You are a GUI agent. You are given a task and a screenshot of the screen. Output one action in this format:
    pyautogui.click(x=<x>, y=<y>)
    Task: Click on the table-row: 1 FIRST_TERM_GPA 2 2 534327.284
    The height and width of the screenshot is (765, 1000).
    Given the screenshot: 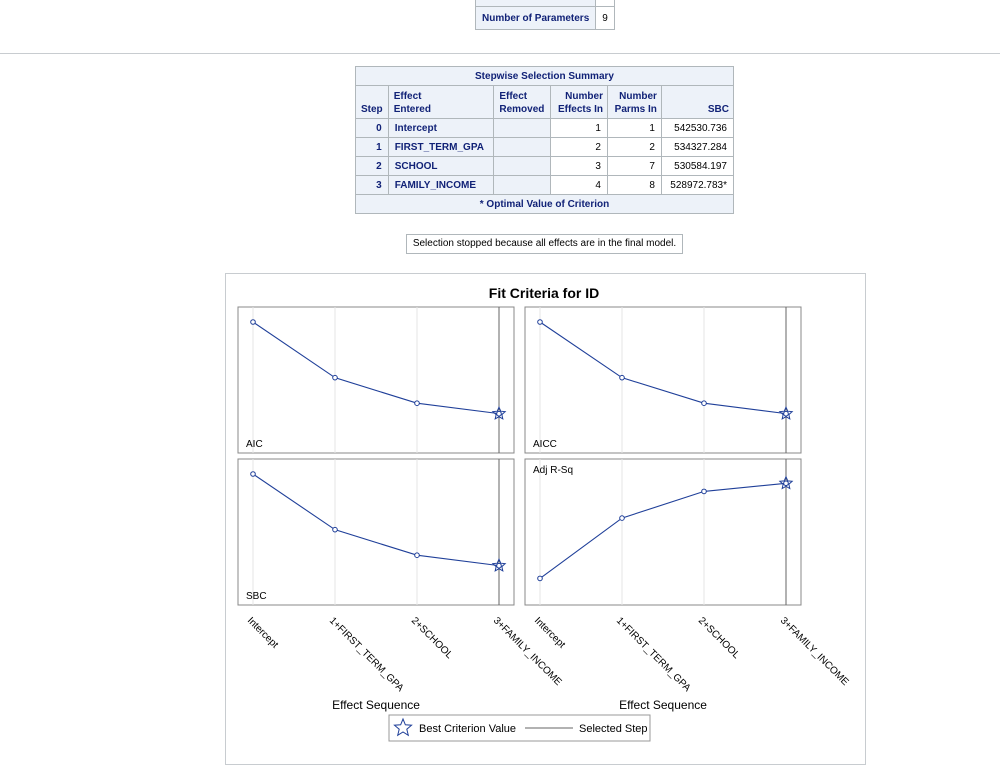 What is the action you would take?
    pyautogui.click(x=545, y=147)
    